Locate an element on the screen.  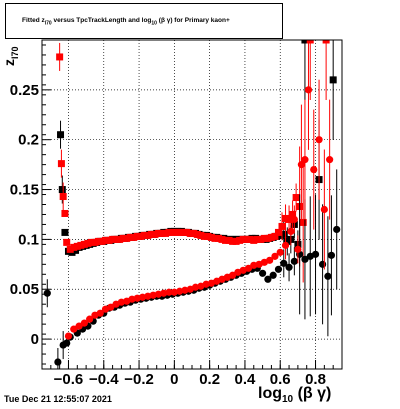
x-tick-label: −0.4 is located at coordinates (104, 379).